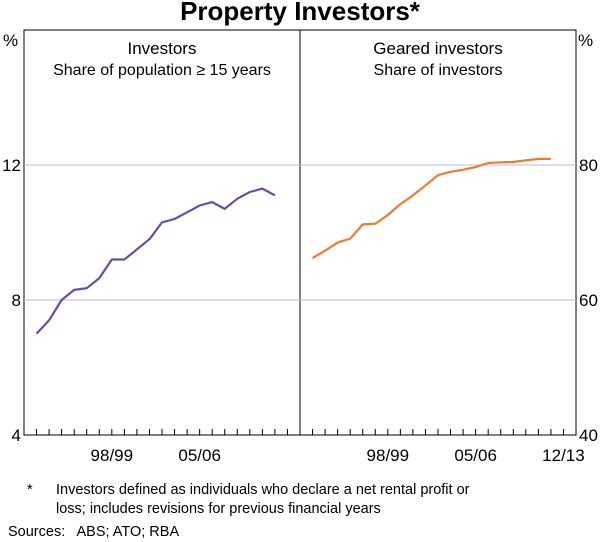 The height and width of the screenshot is (542, 600). Describe the element at coordinates (11, 165) in the screenshot. I see `left-y-tick-label: 12` at that location.